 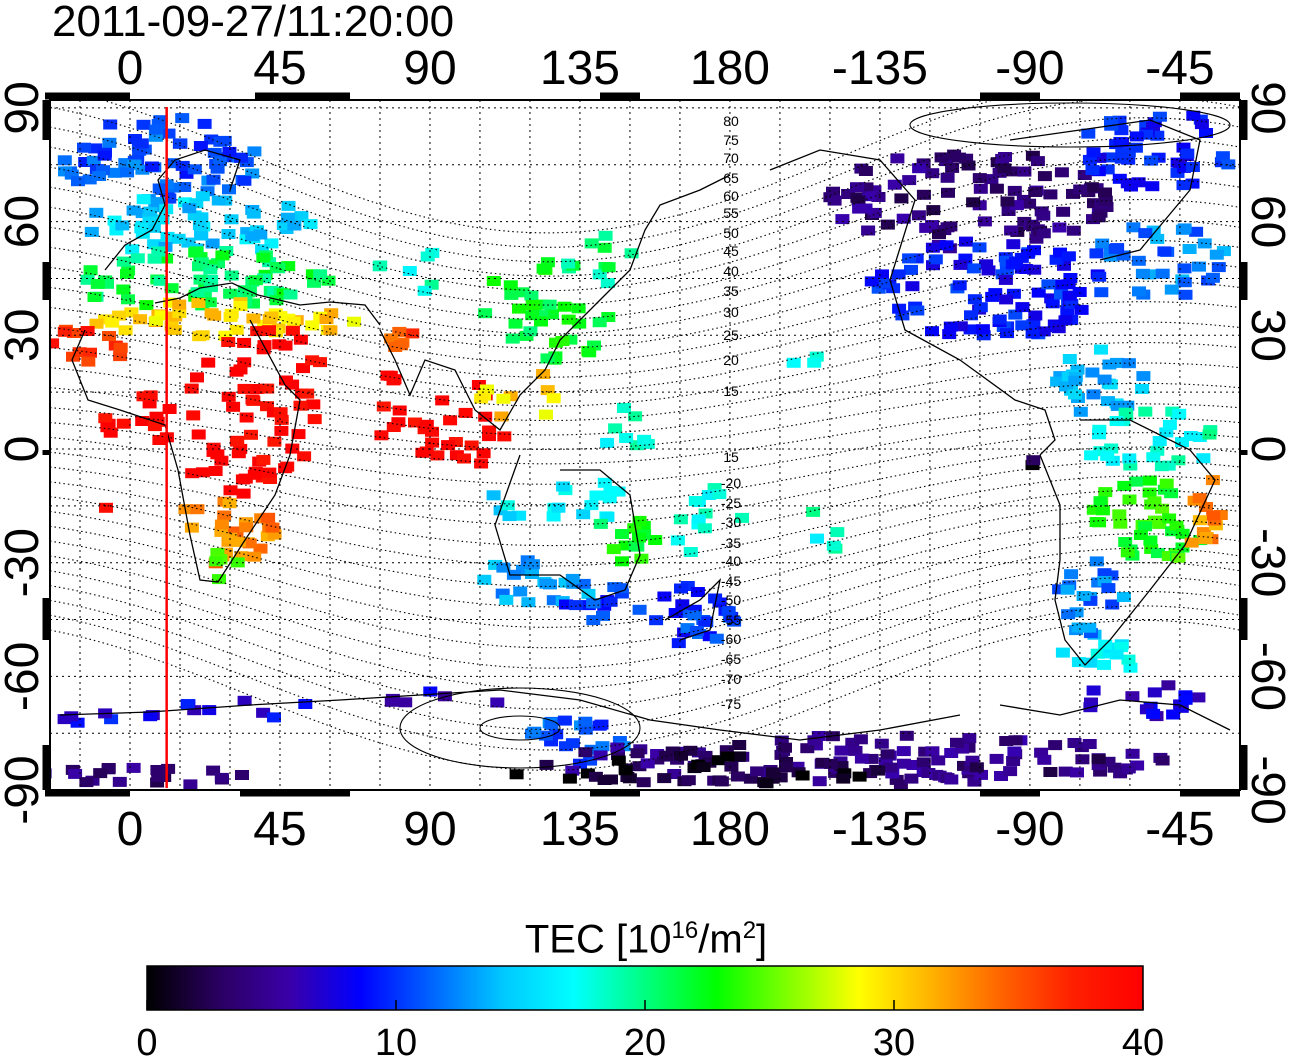 I want to click on latitude-tick-label: 0, so click(x=1266, y=449).